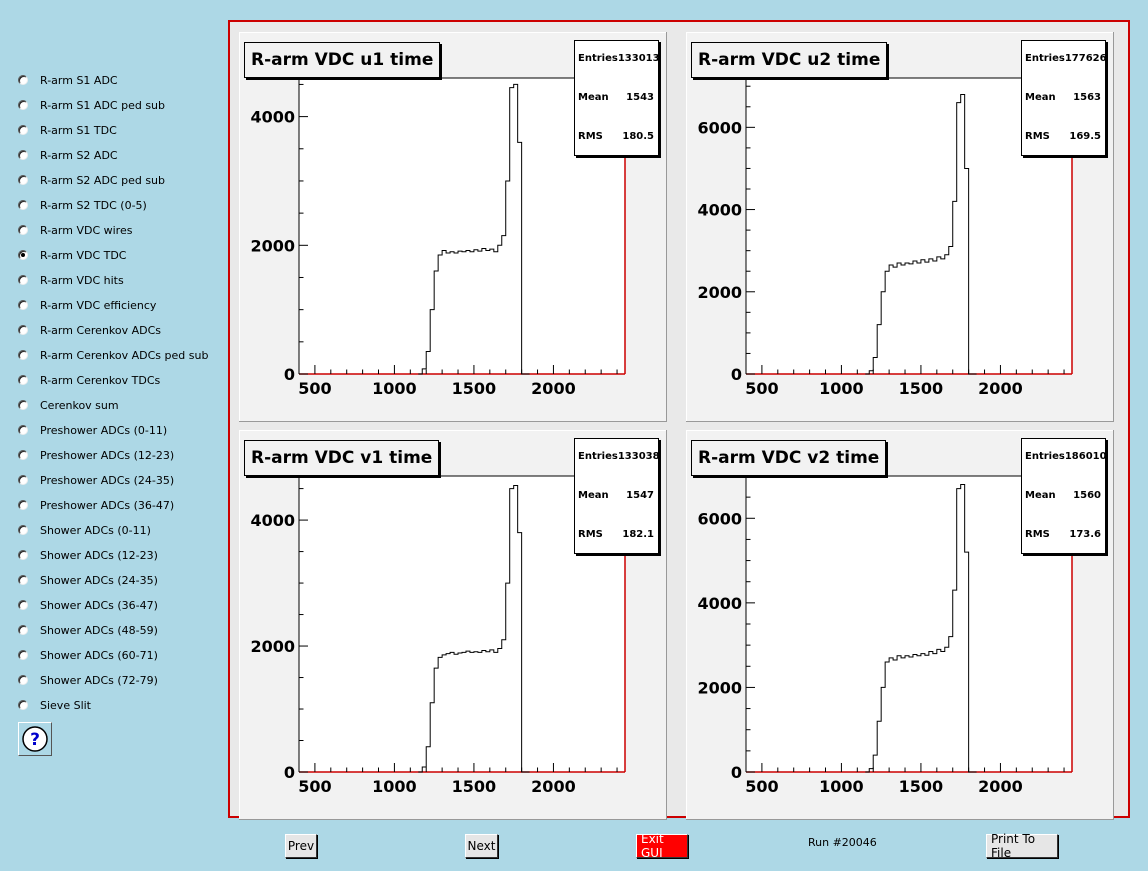 The height and width of the screenshot is (871, 1148). Describe the element at coordinates (68, 80) in the screenshot. I see `radio-item: R-arm S1 ADC` at that location.